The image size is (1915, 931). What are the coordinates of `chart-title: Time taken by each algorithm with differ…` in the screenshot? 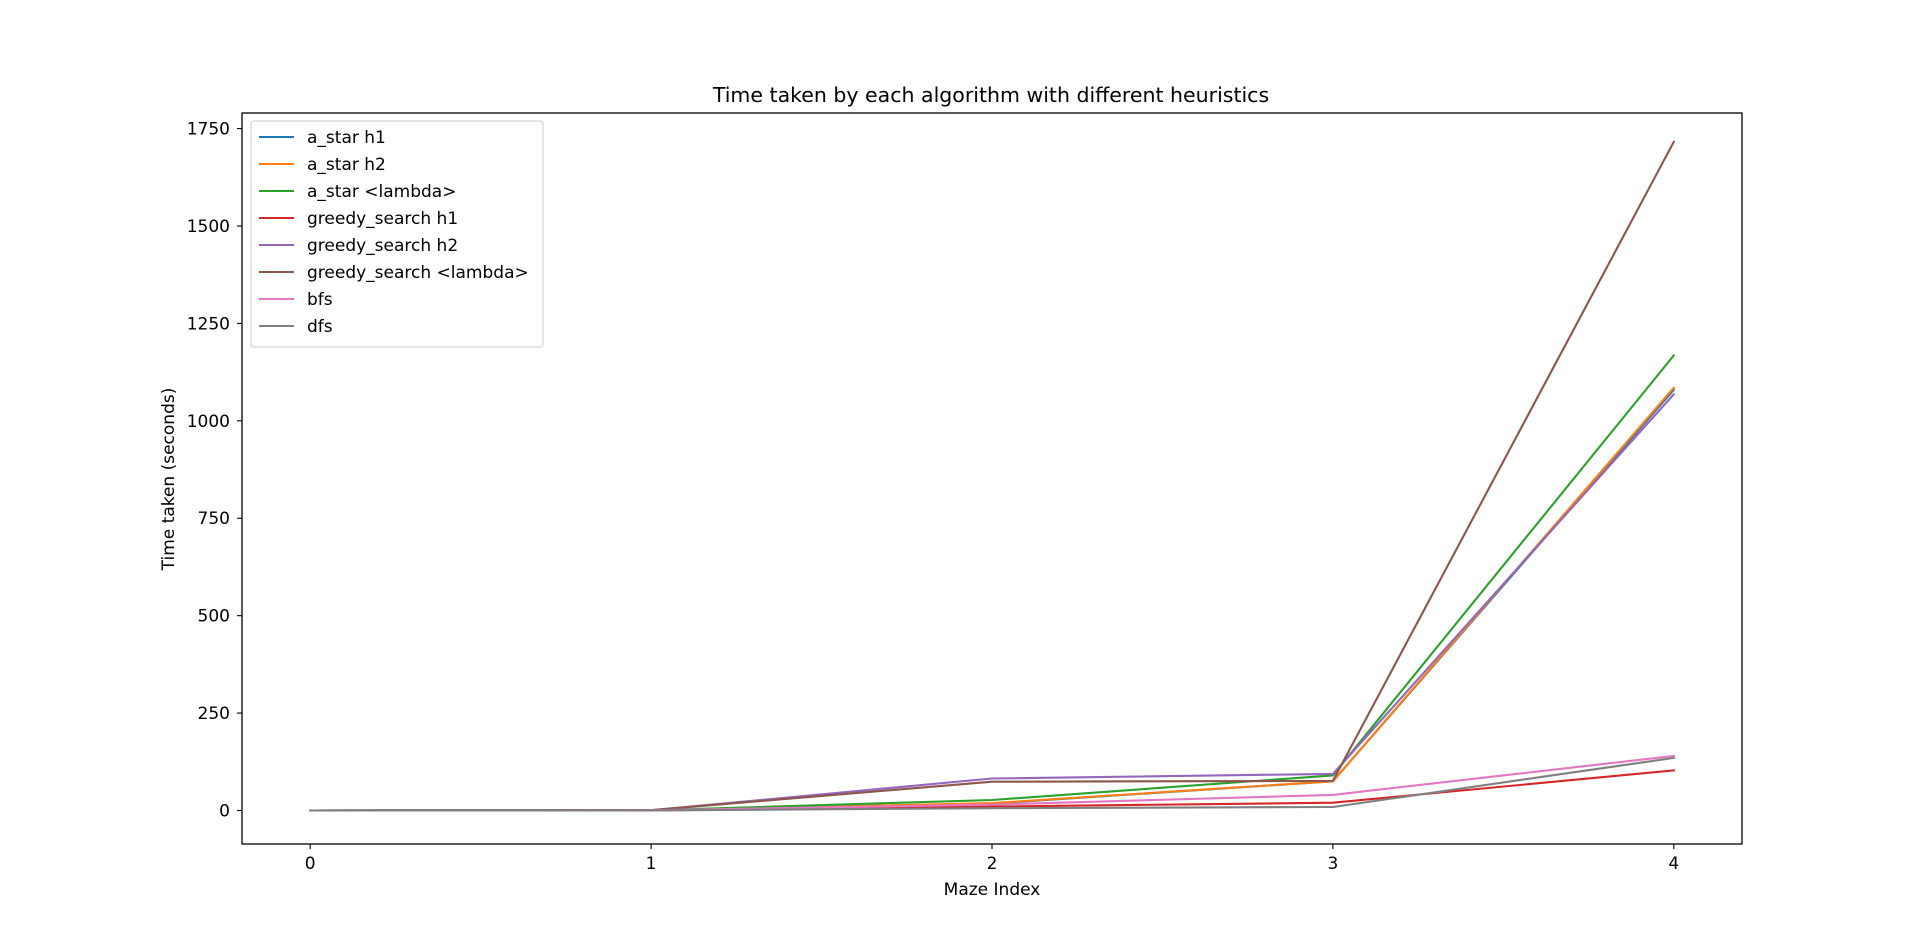 It's located at (990, 95).